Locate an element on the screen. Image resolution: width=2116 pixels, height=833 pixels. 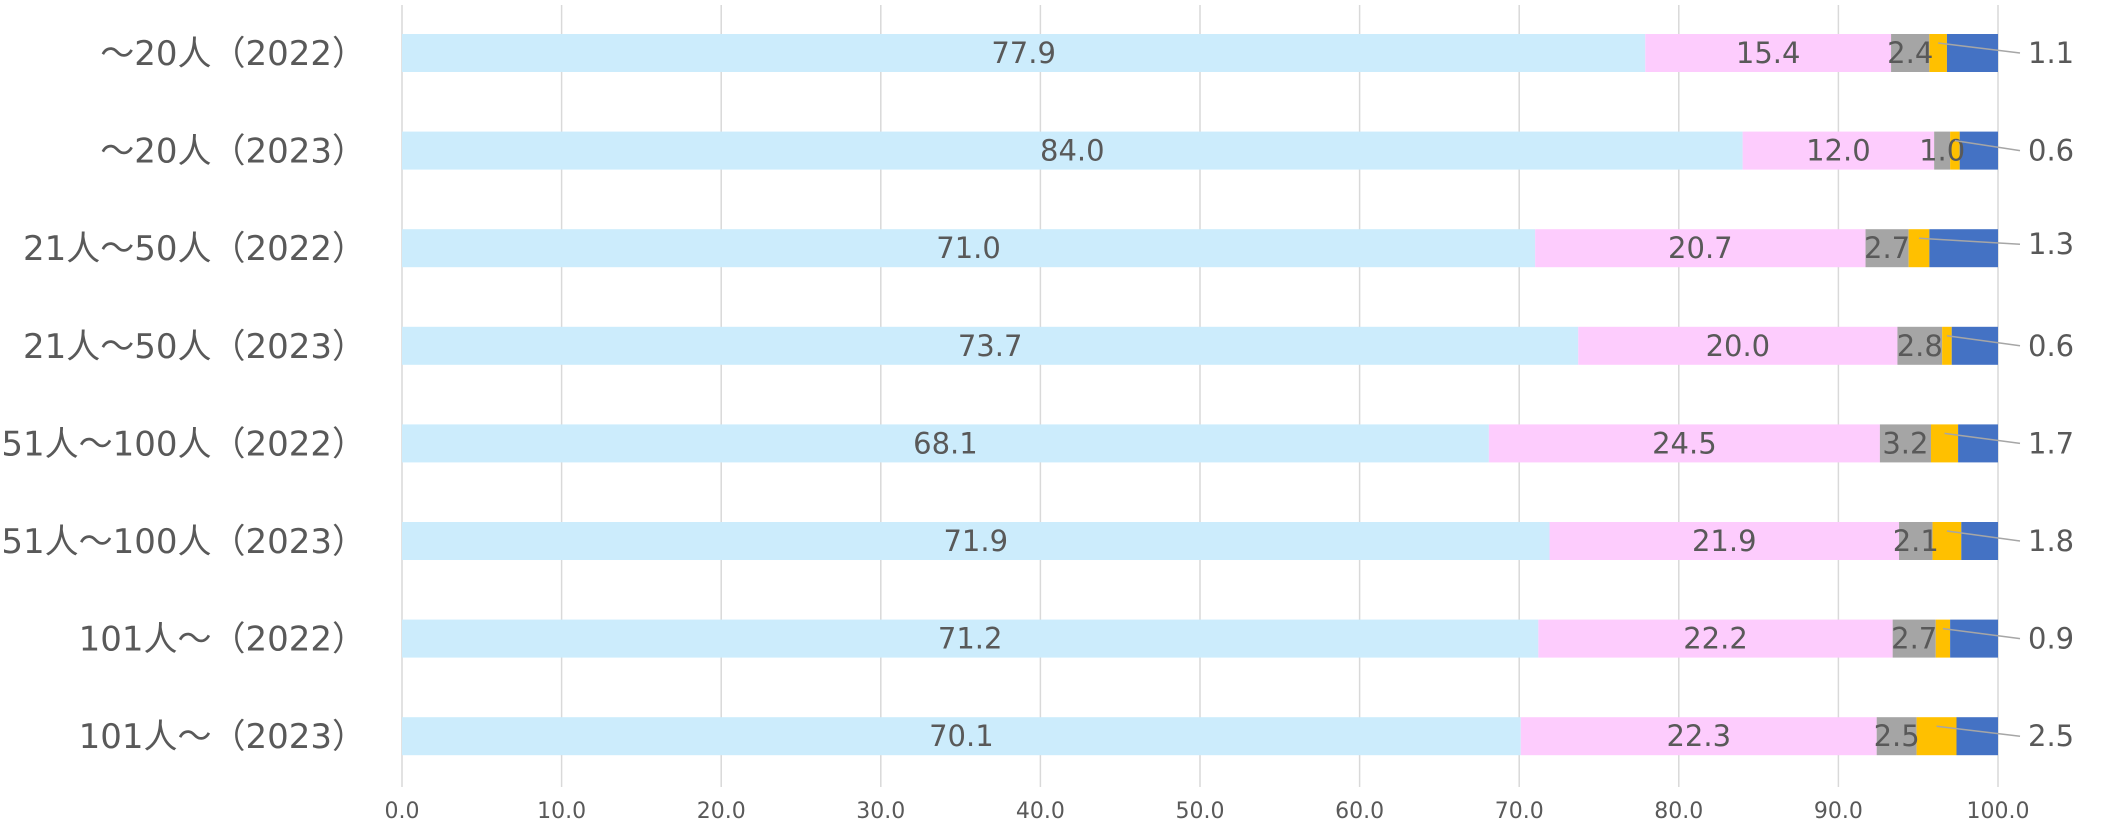
data-label: 15.4 is located at coordinates (1768, 53).